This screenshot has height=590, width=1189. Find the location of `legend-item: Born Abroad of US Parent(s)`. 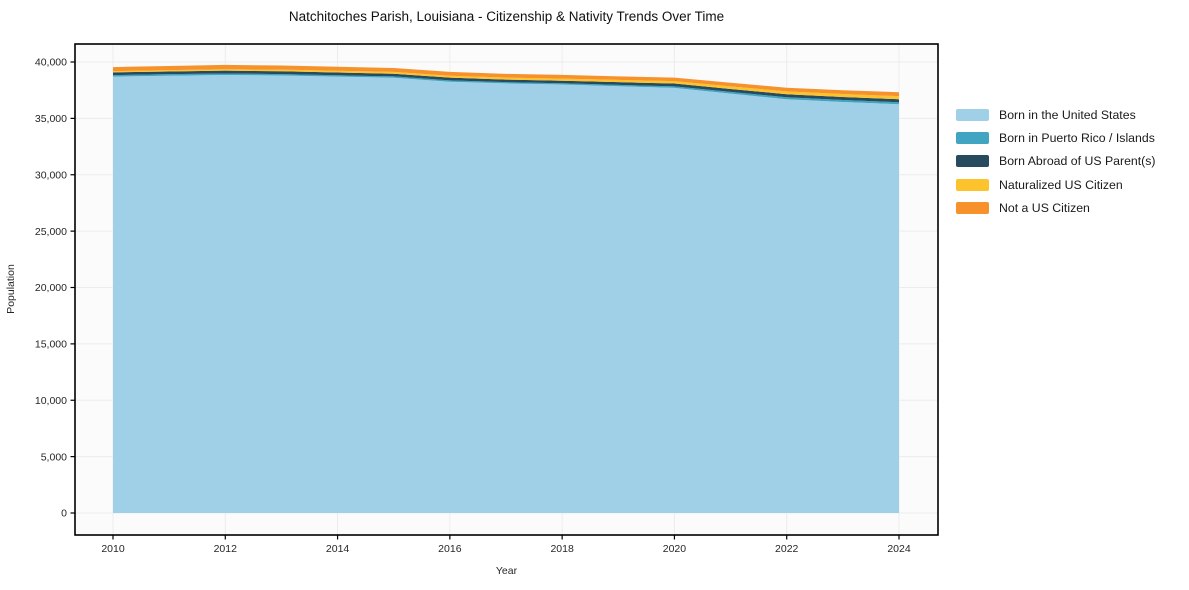

legend-item: Born Abroad of US Parent(s) is located at coordinates (1056, 161).